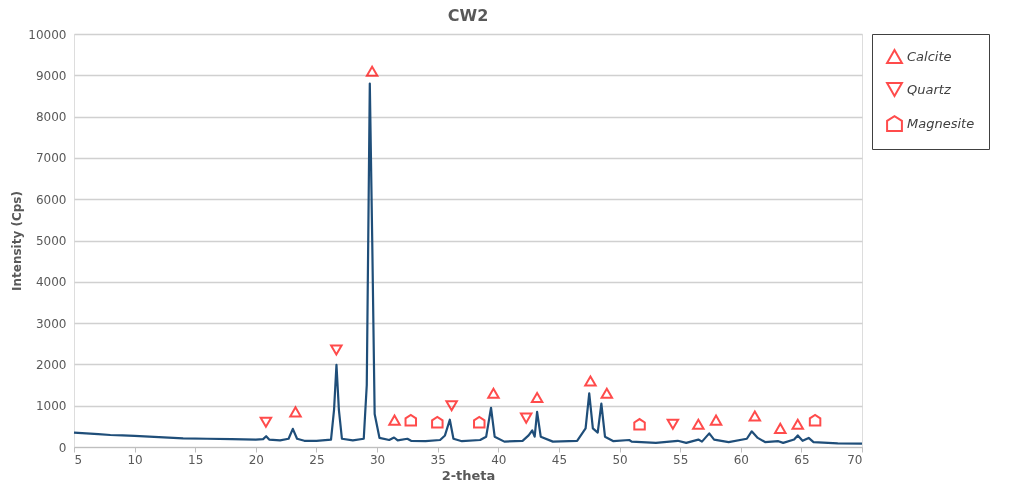 The width and height of the screenshot is (1021, 501). What do you see at coordinates (620, 459) in the screenshot?
I see `x-tick-label: 50` at bounding box center [620, 459].